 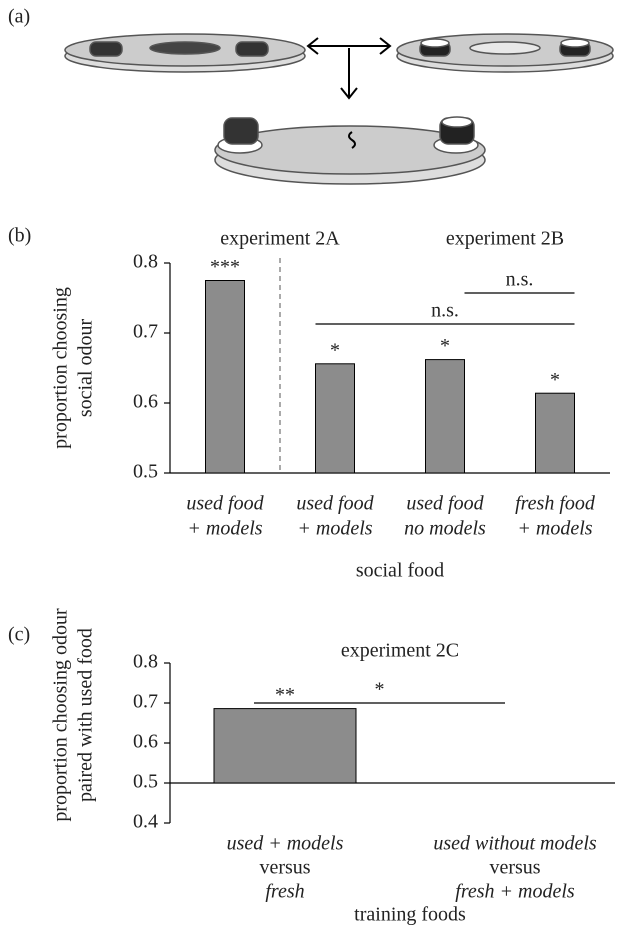 I want to click on x-axis-label: training foods, so click(x=410, y=915).